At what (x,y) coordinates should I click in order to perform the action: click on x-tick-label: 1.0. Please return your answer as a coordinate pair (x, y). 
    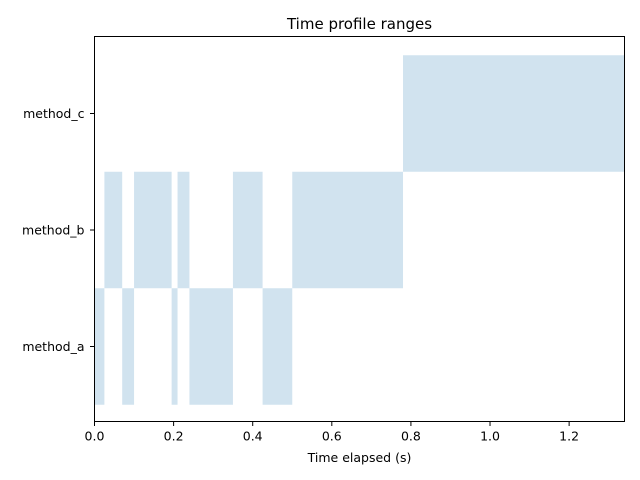
    Looking at the image, I should click on (490, 436).